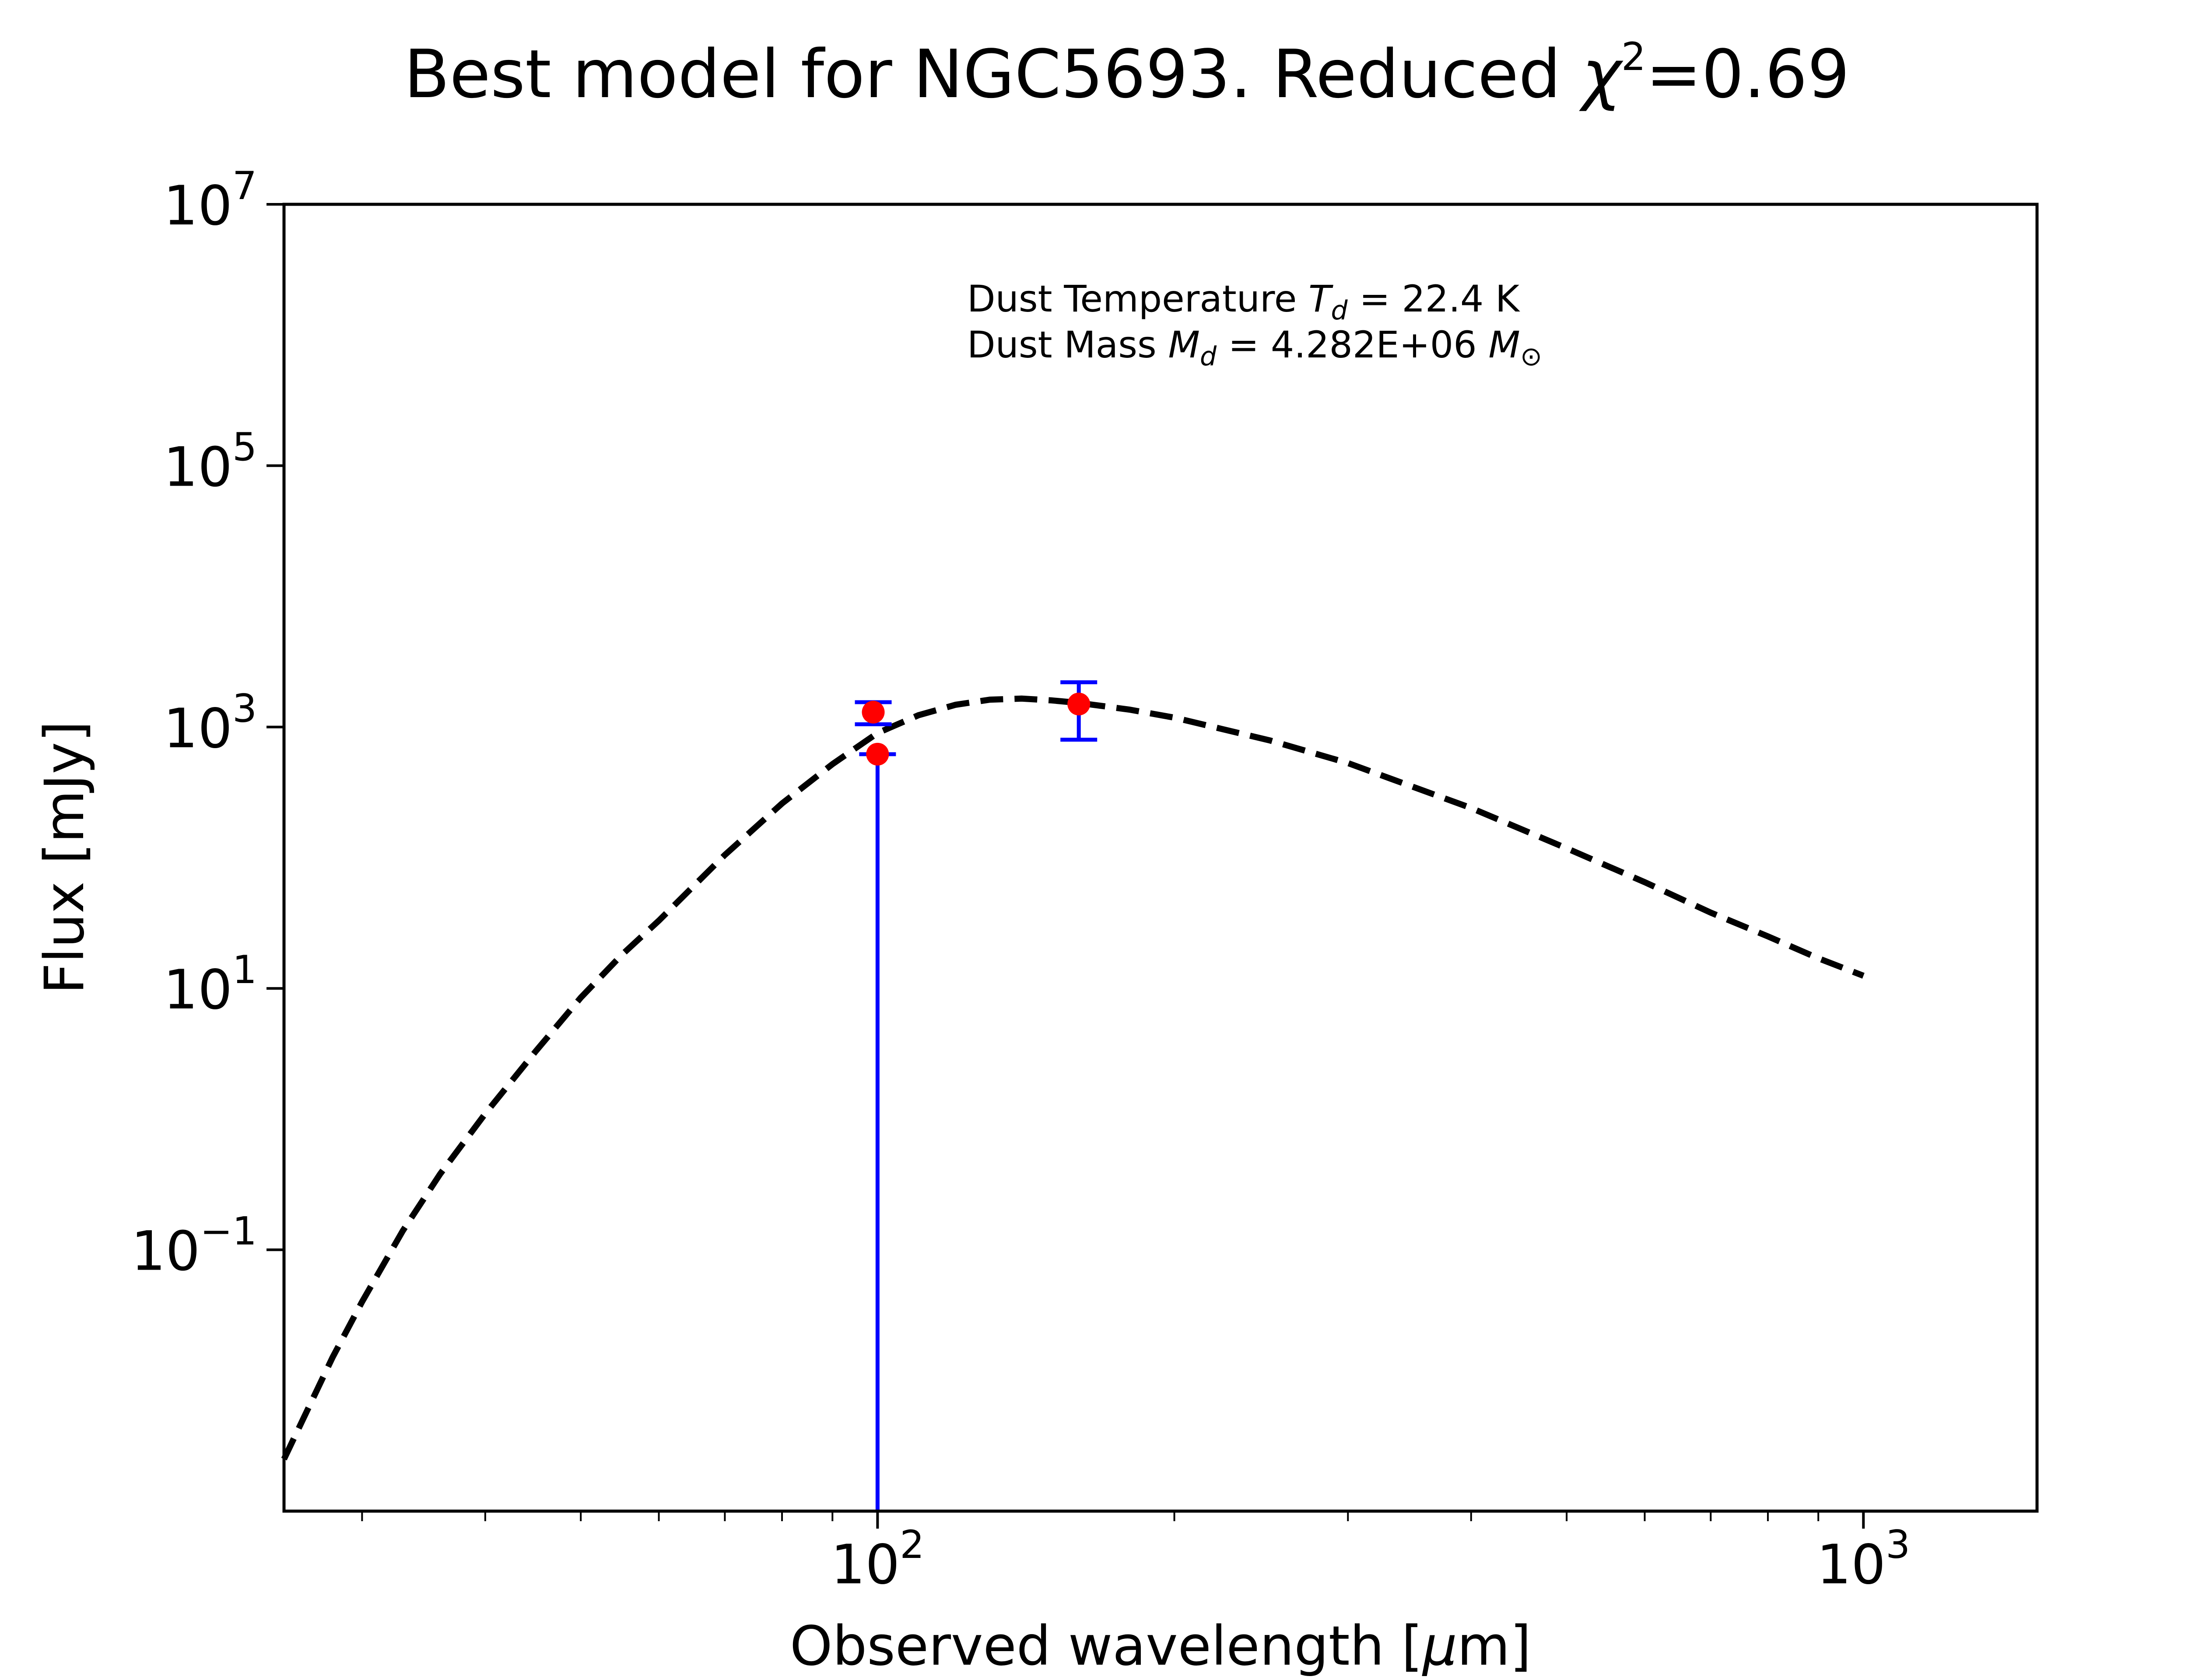  What do you see at coordinates (1127, 73) in the screenshot?
I see `chart-title: Best model for NGC5693. Reduced χ2=0.69` at bounding box center [1127, 73].